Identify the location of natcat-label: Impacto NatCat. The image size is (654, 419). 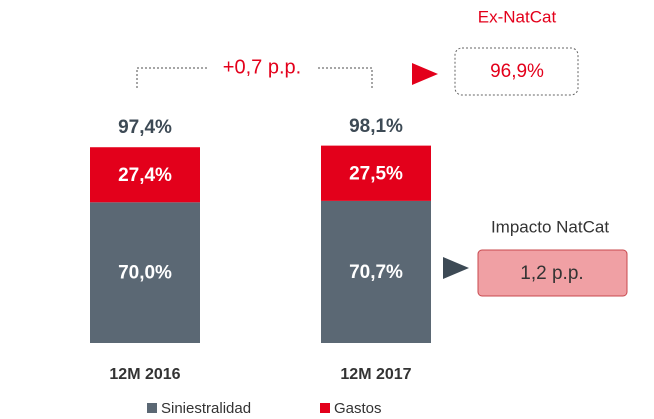
(550, 226).